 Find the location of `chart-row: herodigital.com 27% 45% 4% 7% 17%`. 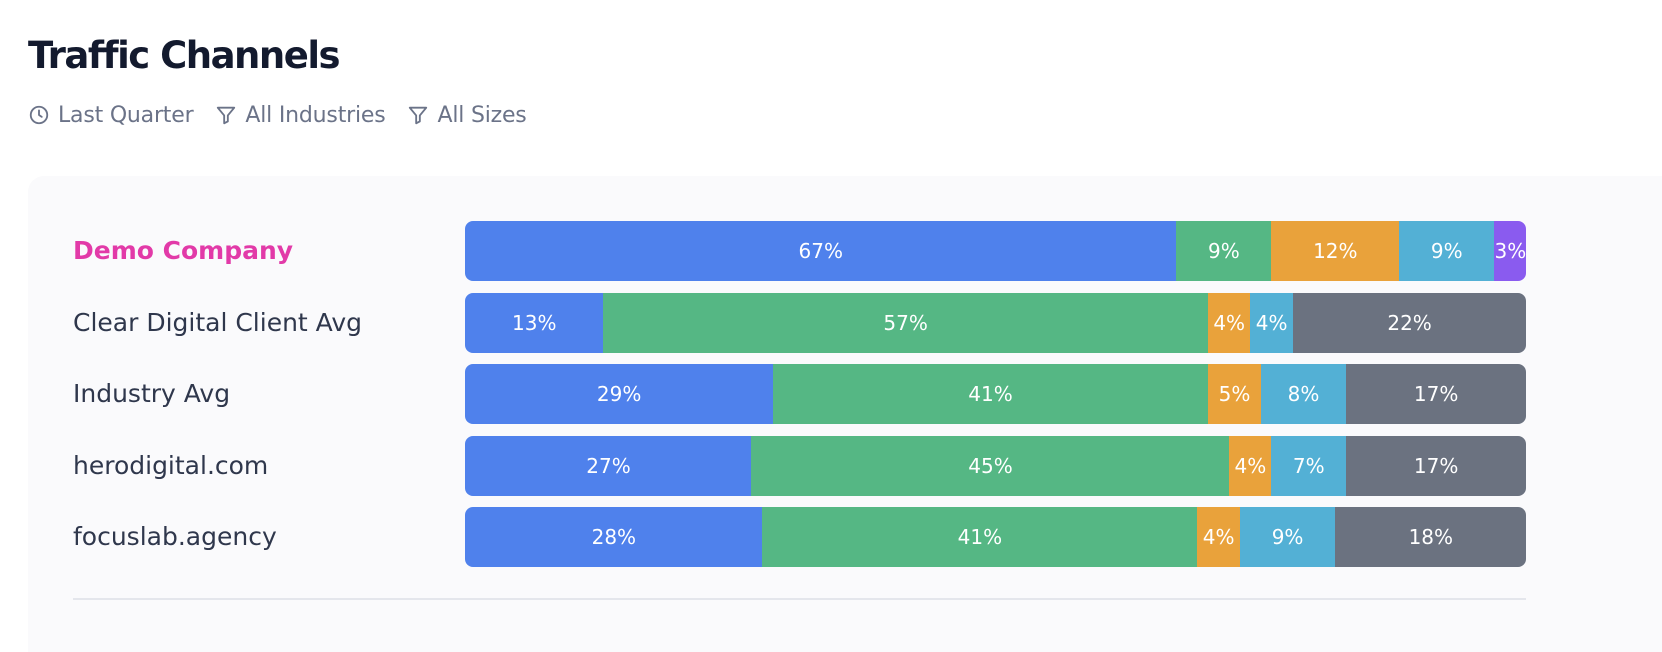

chart-row: herodigital.com 27% 45% 4% 7% 17% is located at coordinates (845, 465).